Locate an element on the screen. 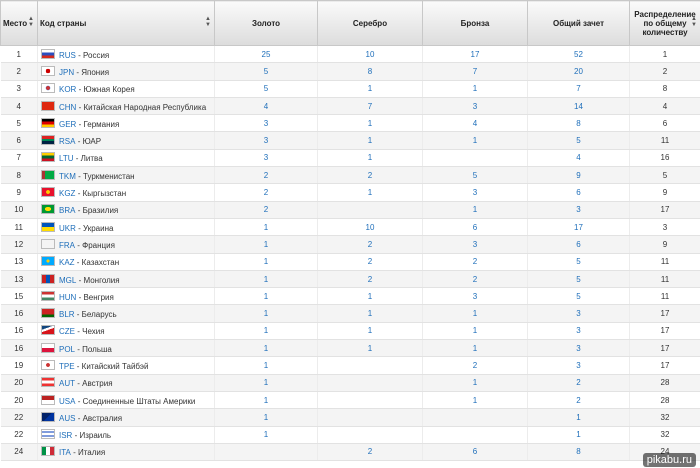 This screenshot has width=700, height=468. country-code: RSA is located at coordinates (67, 142).